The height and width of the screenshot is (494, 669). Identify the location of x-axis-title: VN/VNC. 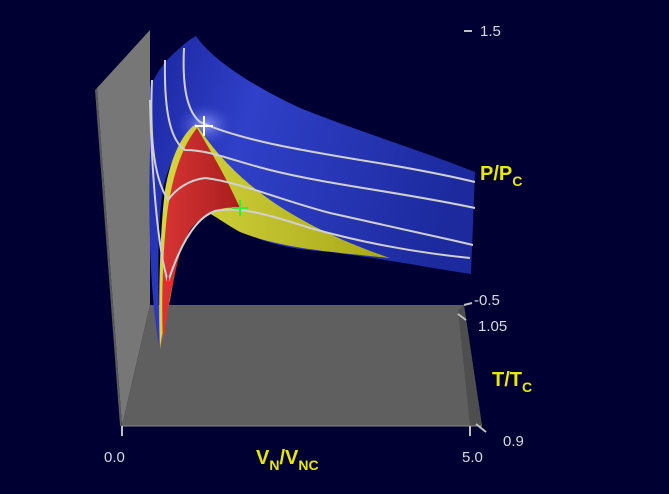
(287, 460).